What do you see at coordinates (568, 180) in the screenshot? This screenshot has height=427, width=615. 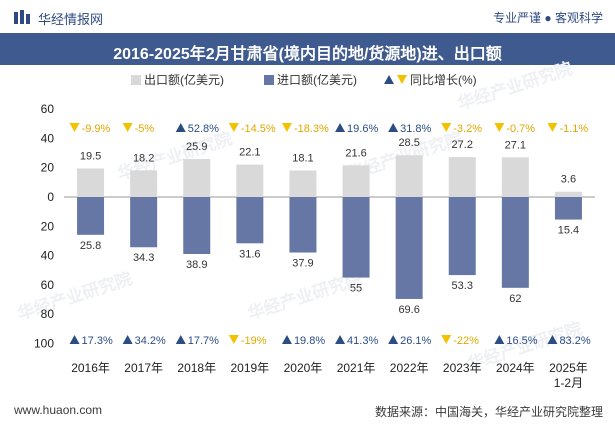 I see `export-value-label: 3.6` at bounding box center [568, 180].